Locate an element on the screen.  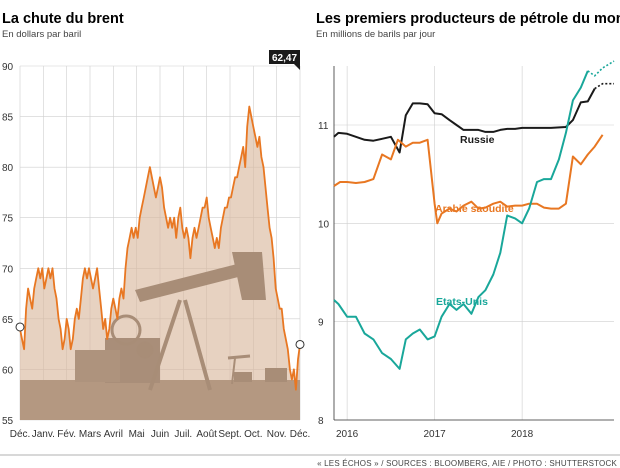
brent-y-tick: 55 is located at coordinates (8, 421).